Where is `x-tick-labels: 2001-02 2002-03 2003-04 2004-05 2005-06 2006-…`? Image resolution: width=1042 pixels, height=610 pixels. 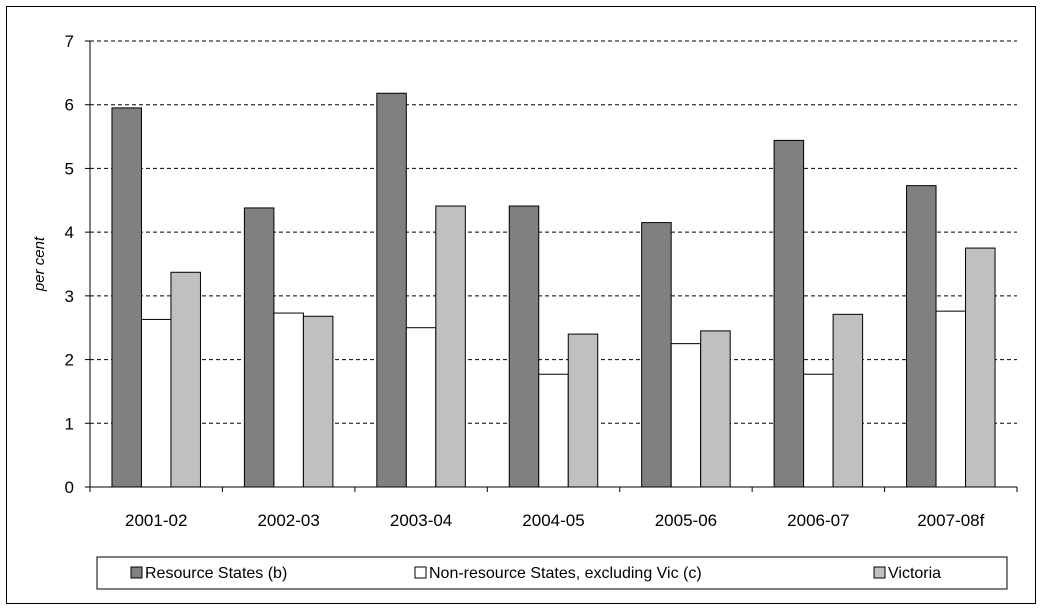
x-tick-labels: 2001-02 2002-03 2003-04 2004-05 2005-06 2006-… is located at coordinates (555, 520).